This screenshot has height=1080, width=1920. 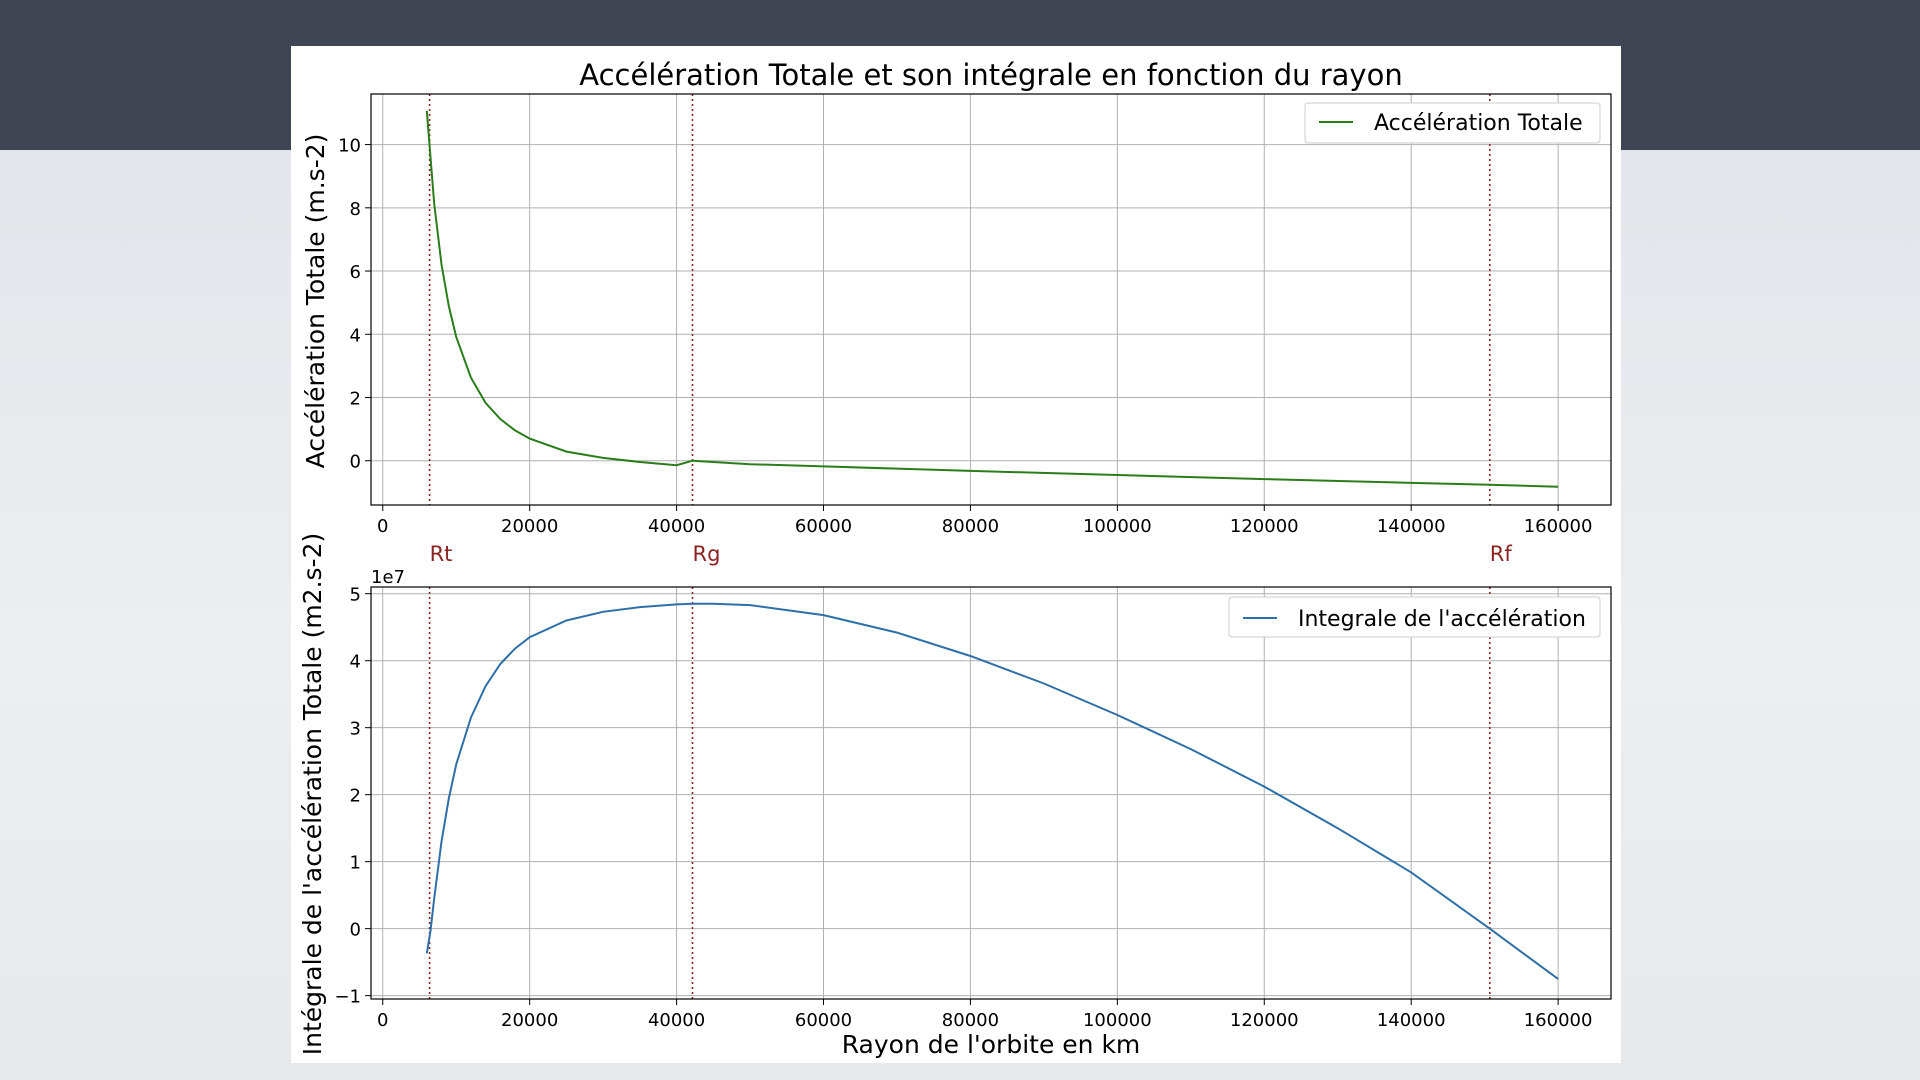 What do you see at coordinates (1264, 526) in the screenshot?
I see `acceleration-x-tick-label: 120000` at bounding box center [1264, 526].